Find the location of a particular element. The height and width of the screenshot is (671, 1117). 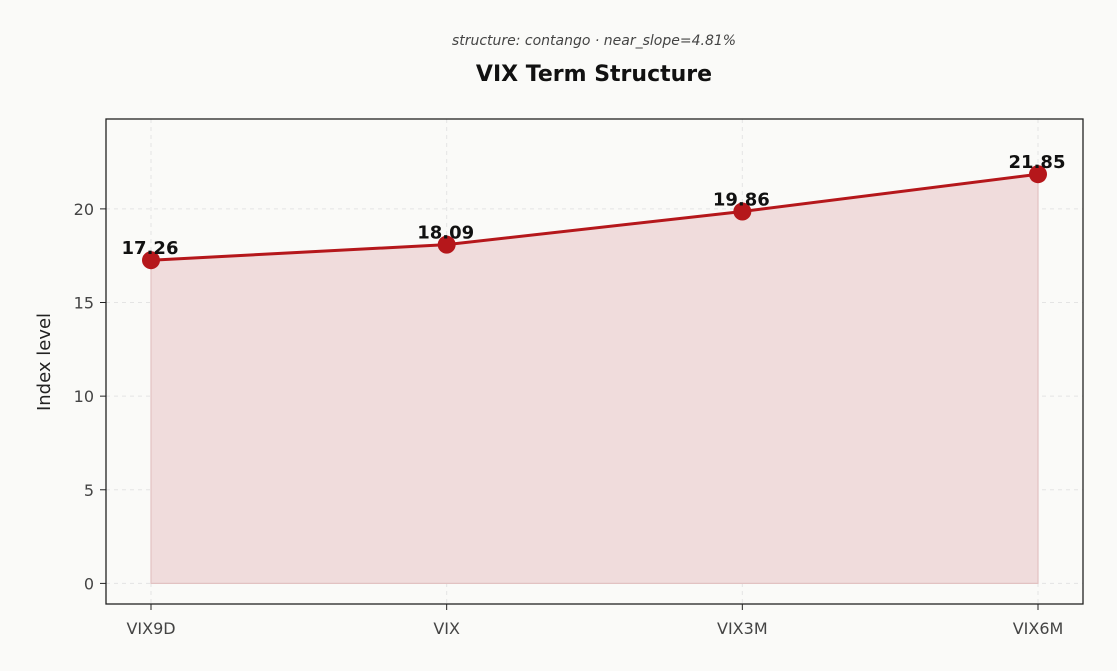

data-labels: 17.26 18.09 19.86 21.85 is located at coordinates (594, 205).